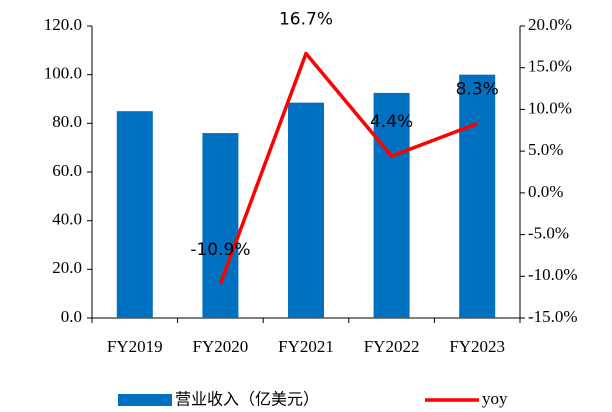 The height and width of the screenshot is (412, 612). I want to click on x-tick-label: FY2021, so click(306, 346).